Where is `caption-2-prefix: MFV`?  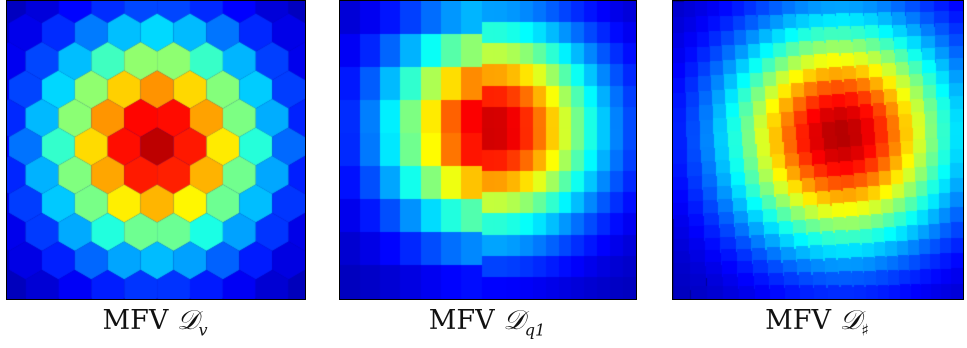 caption-2-prefix: MFV is located at coordinates (461, 320).